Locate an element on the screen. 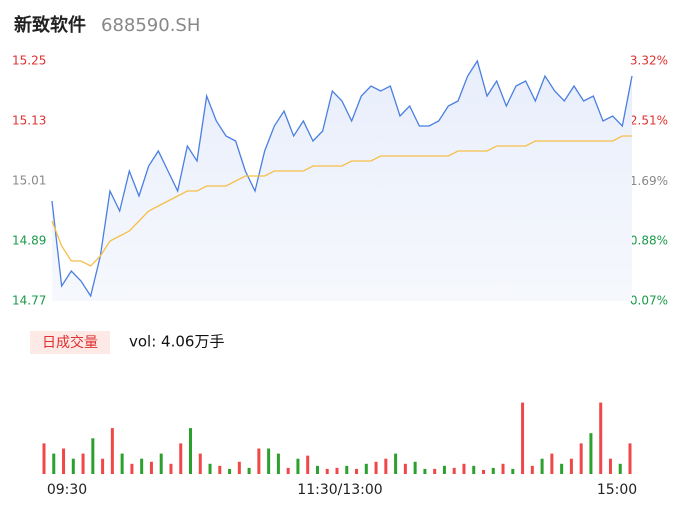 The height and width of the screenshot is (528, 686). y2-tick-label: 1.69% is located at coordinates (649, 181).